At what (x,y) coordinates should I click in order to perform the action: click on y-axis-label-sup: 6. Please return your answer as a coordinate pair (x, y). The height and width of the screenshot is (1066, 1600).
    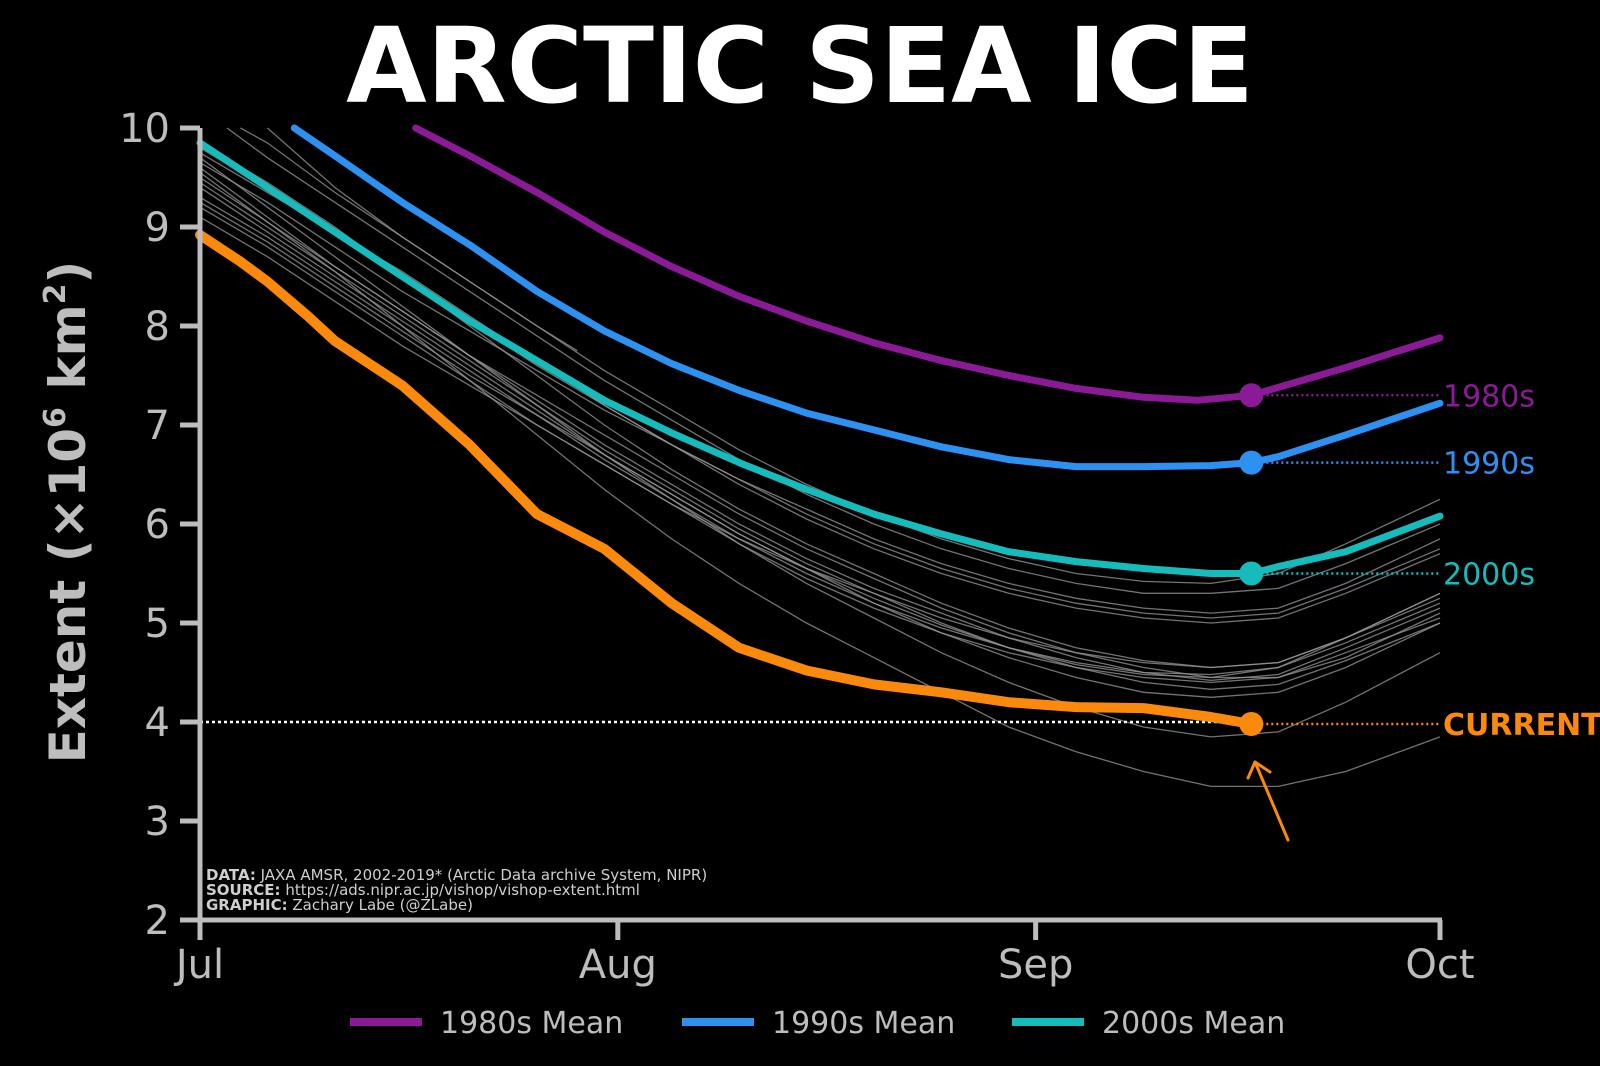
    Looking at the image, I should click on (55, 417).